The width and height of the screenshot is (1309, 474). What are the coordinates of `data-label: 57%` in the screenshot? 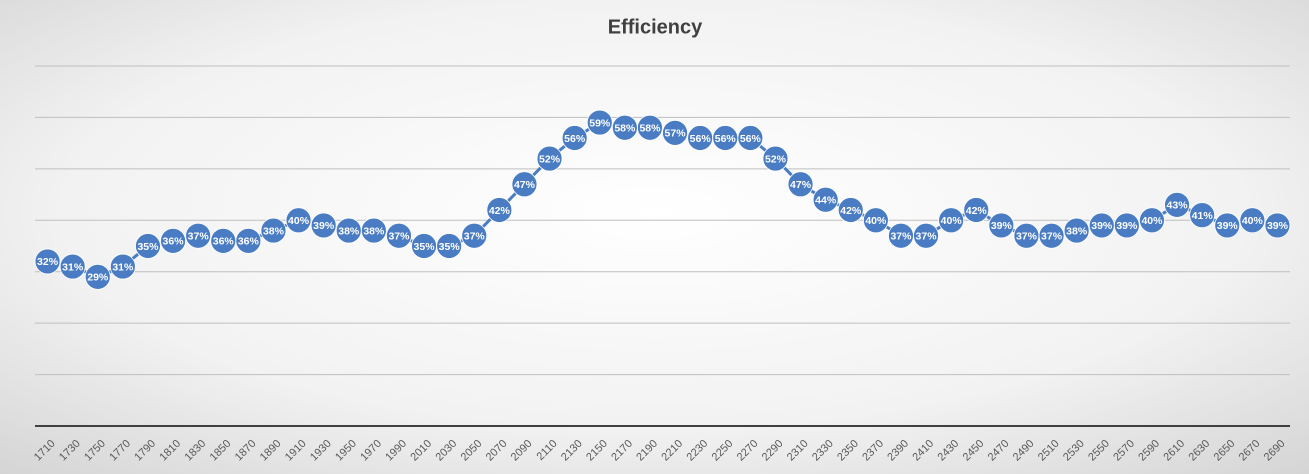 It's located at (676, 134).